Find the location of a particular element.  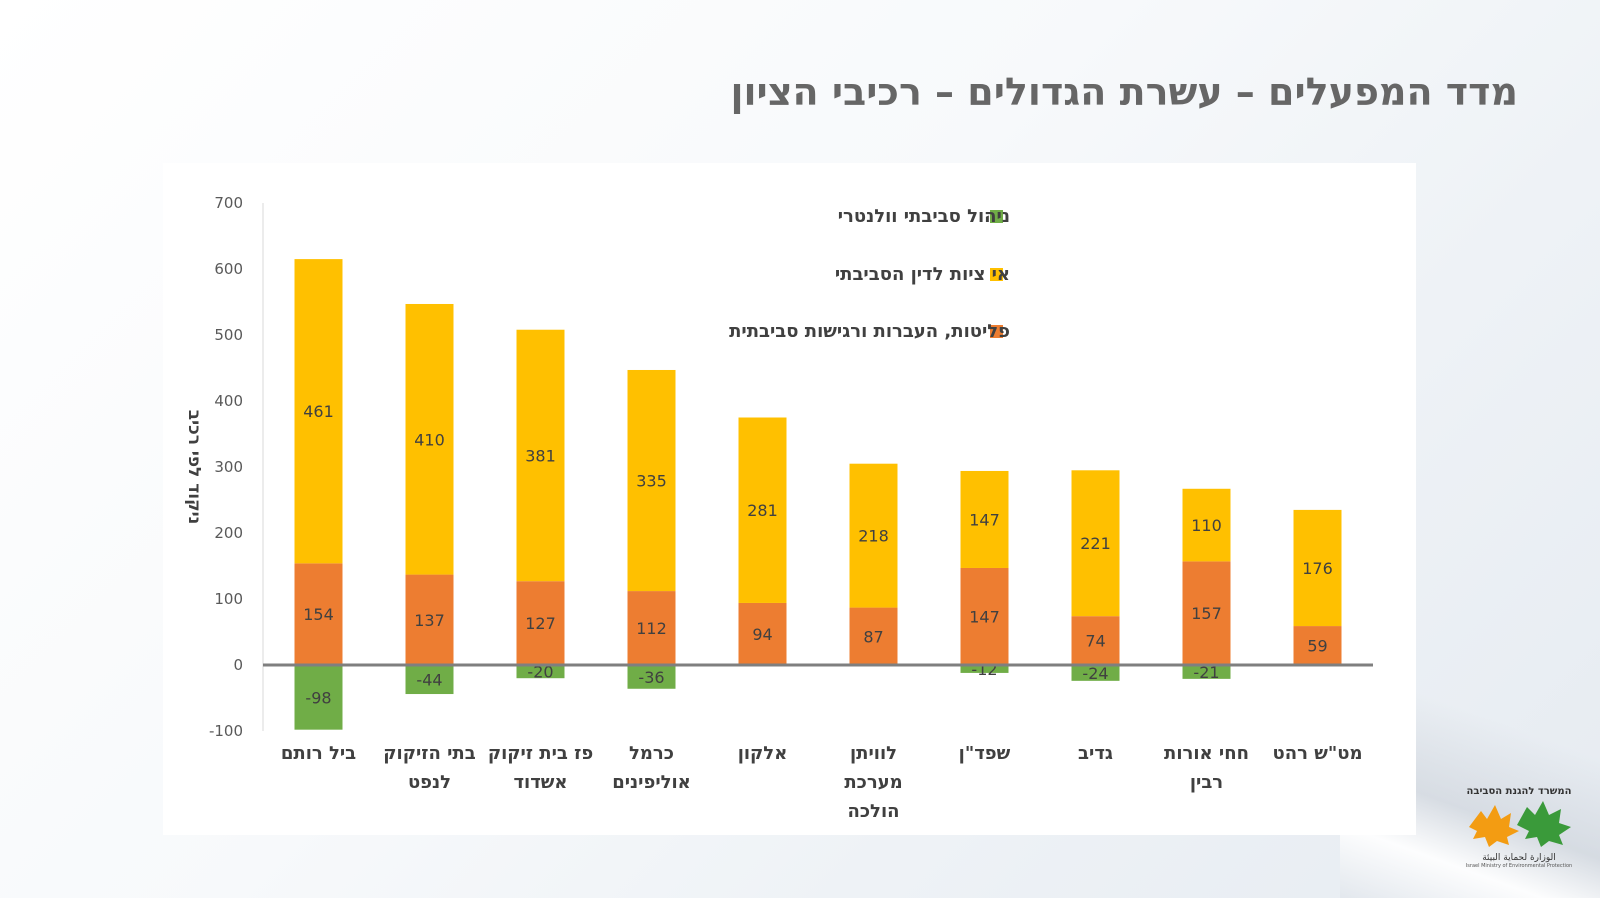

y-tick-label: 200 is located at coordinates (228, 533).